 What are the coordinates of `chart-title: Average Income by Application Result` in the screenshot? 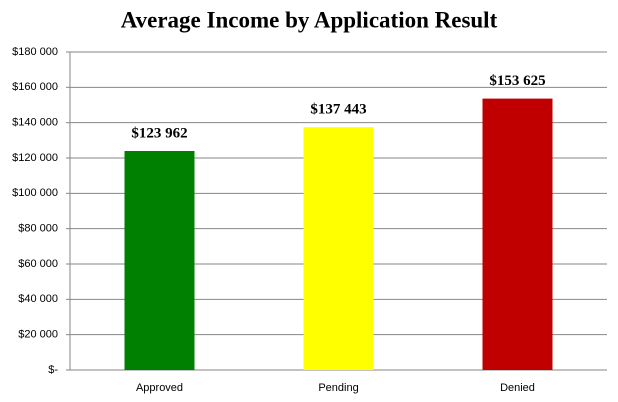 It's located at (309, 19).